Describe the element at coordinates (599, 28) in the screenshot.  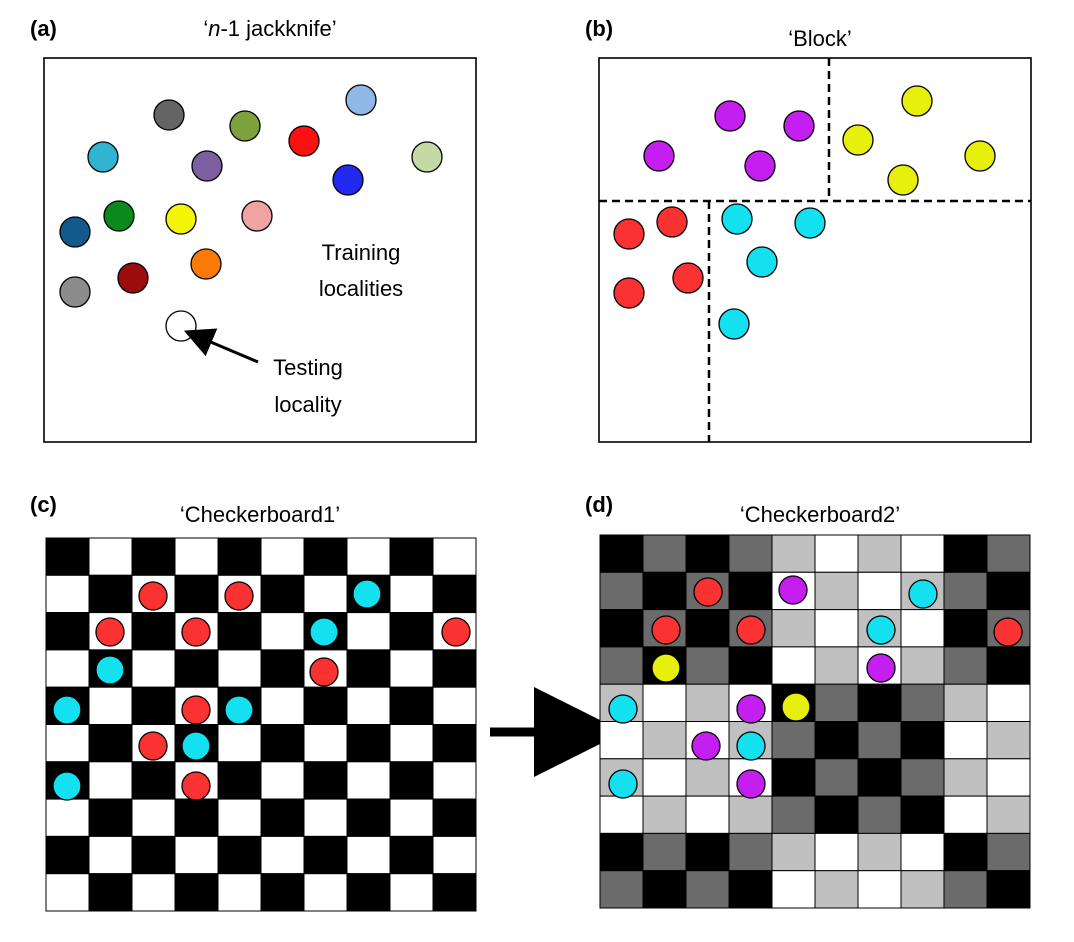
I see `panel-b-label: (b)` at that location.